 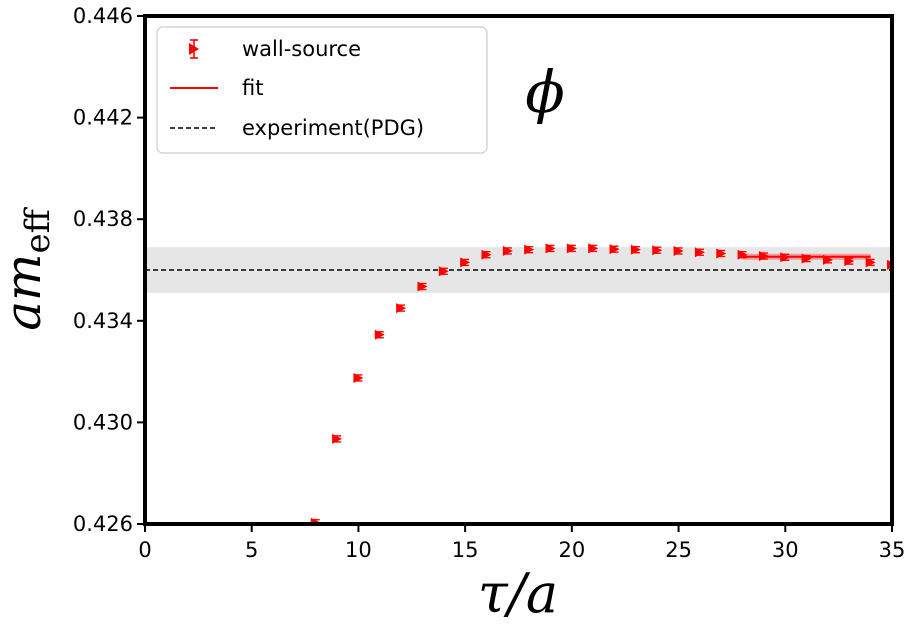 What do you see at coordinates (333, 128) in the screenshot?
I see `legend-label-experiment: experiment(PDG)` at bounding box center [333, 128].